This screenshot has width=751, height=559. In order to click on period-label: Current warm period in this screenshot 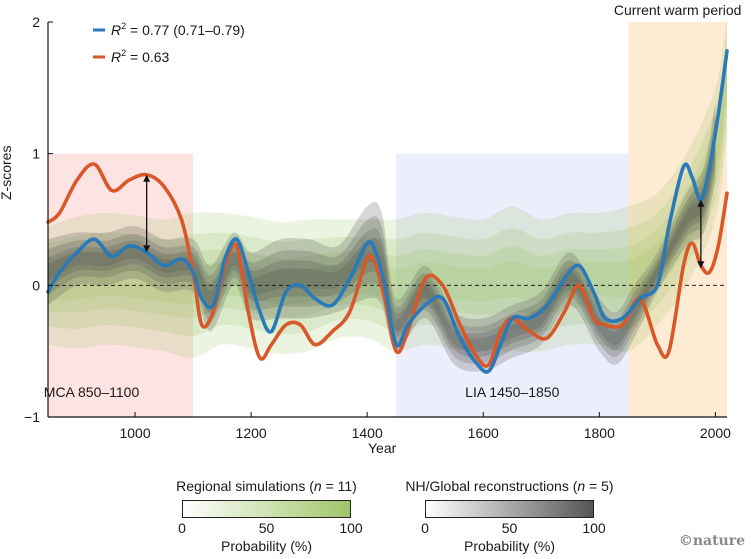, I will do `click(678, 10)`.